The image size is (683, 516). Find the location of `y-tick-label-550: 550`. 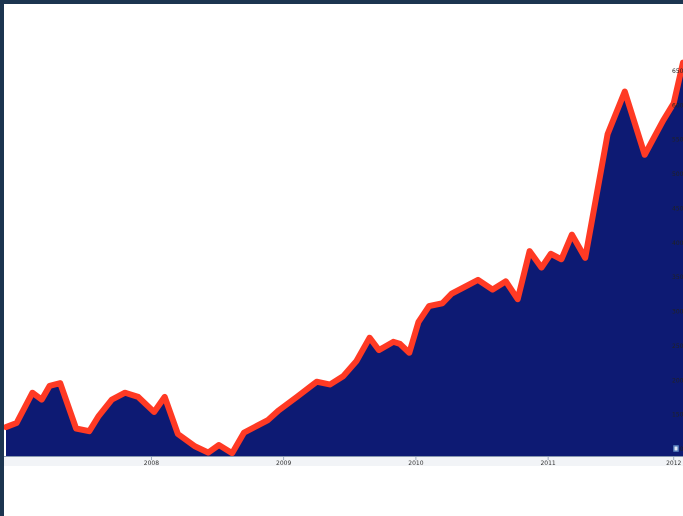

y-tick-label-550: 550 is located at coordinates (677, 140).